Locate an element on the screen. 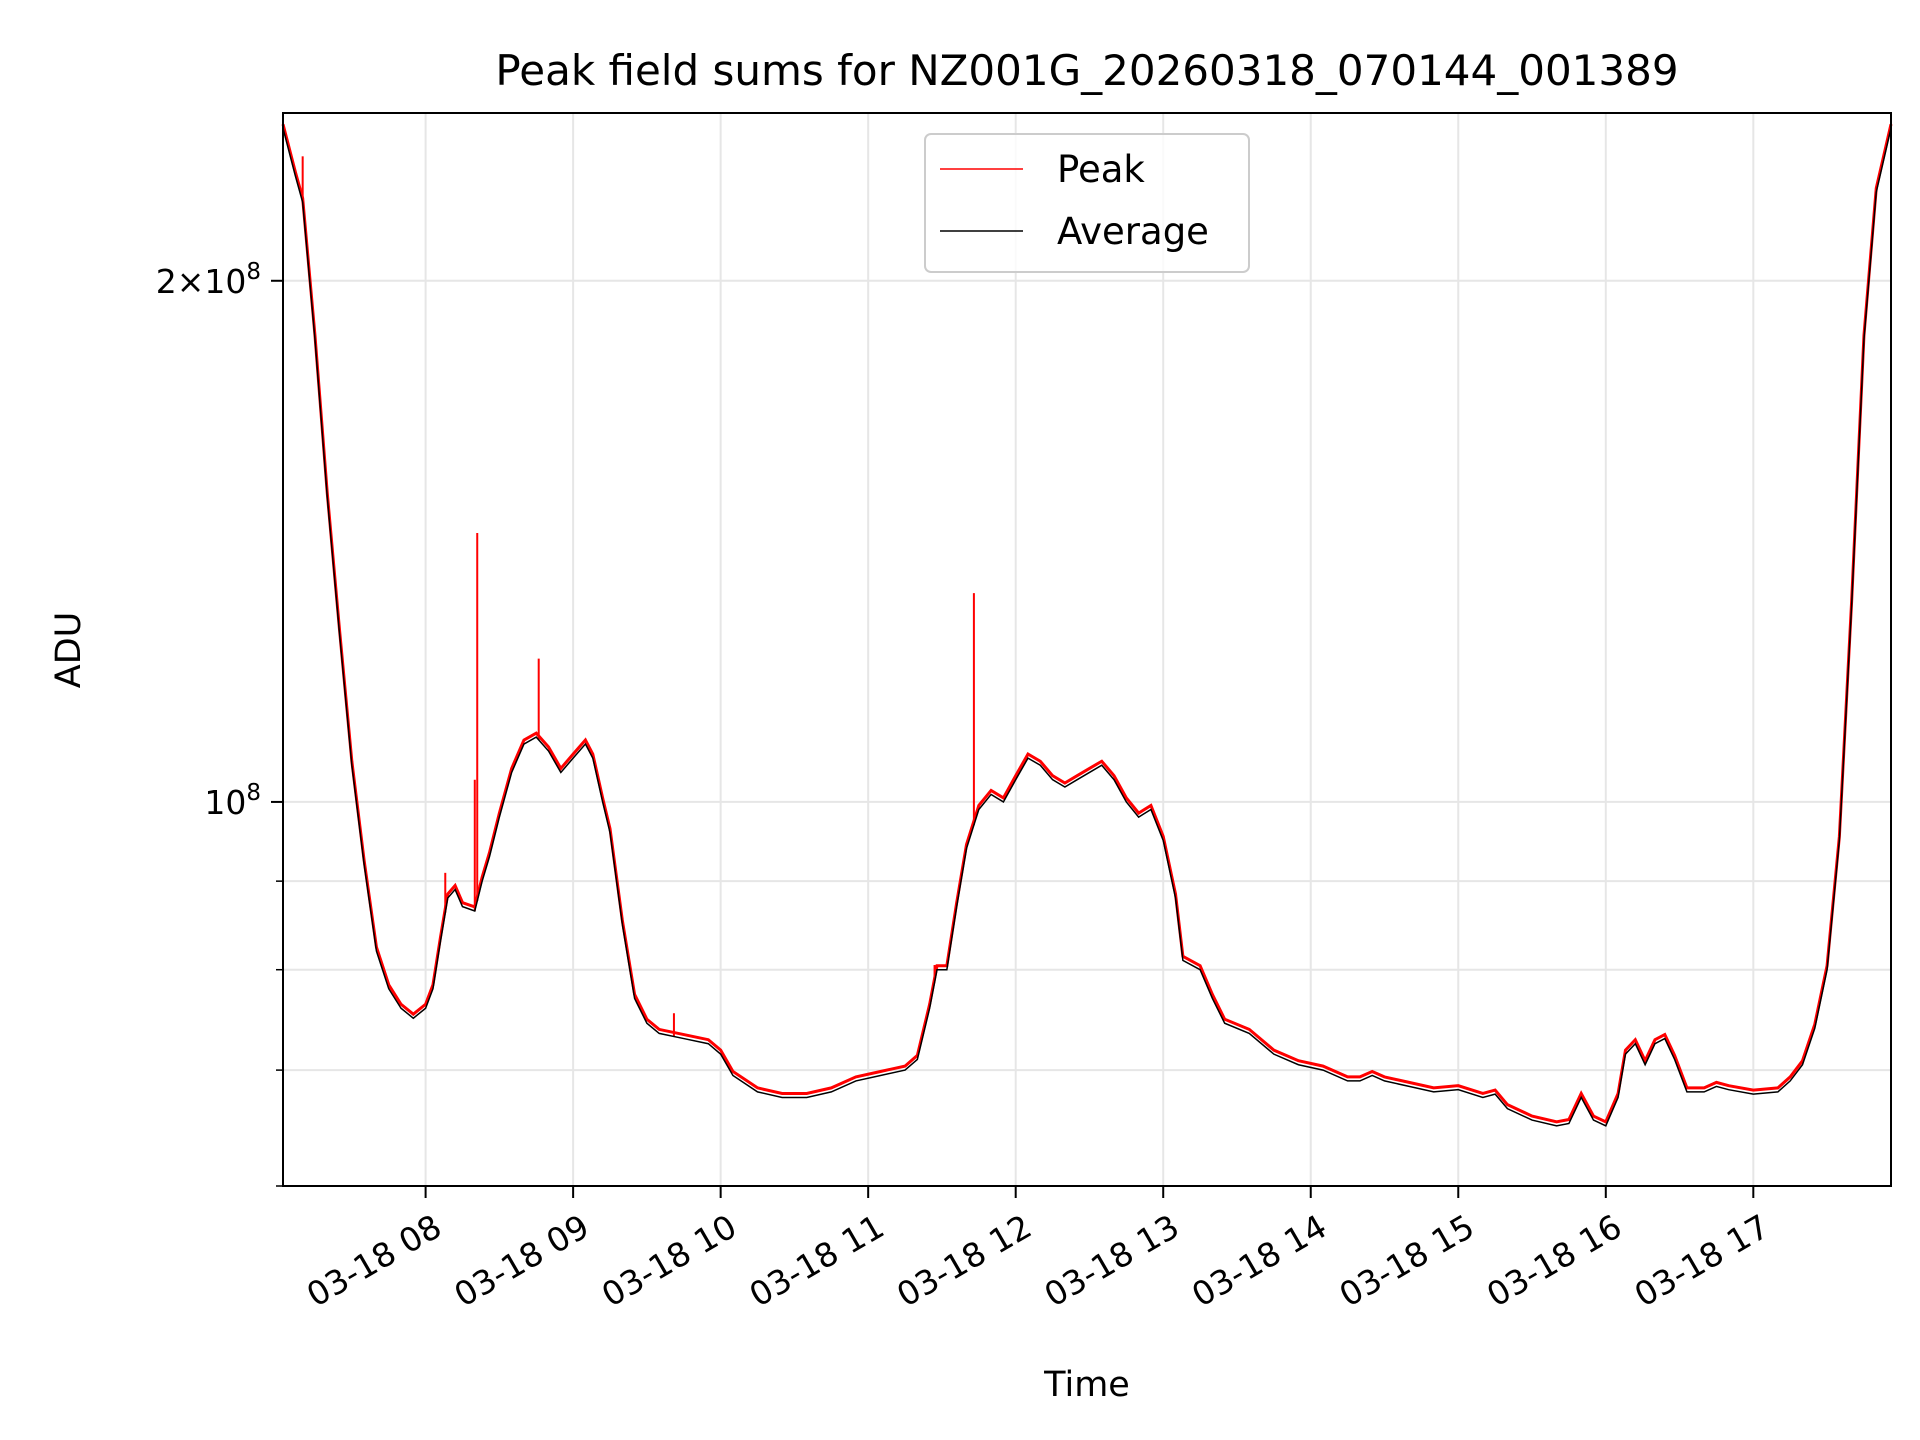 The width and height of the screenshot is (1920, 1440). legend: Peak Average is located at coordinates (1087, 203).